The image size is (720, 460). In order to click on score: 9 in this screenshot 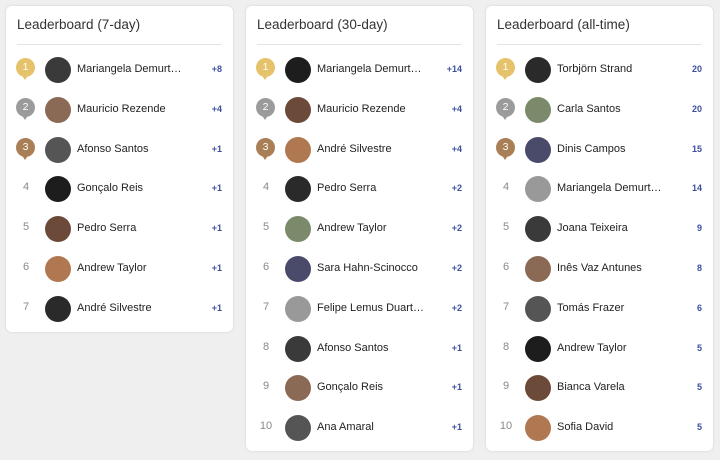, I will do `click(699, 228)`.